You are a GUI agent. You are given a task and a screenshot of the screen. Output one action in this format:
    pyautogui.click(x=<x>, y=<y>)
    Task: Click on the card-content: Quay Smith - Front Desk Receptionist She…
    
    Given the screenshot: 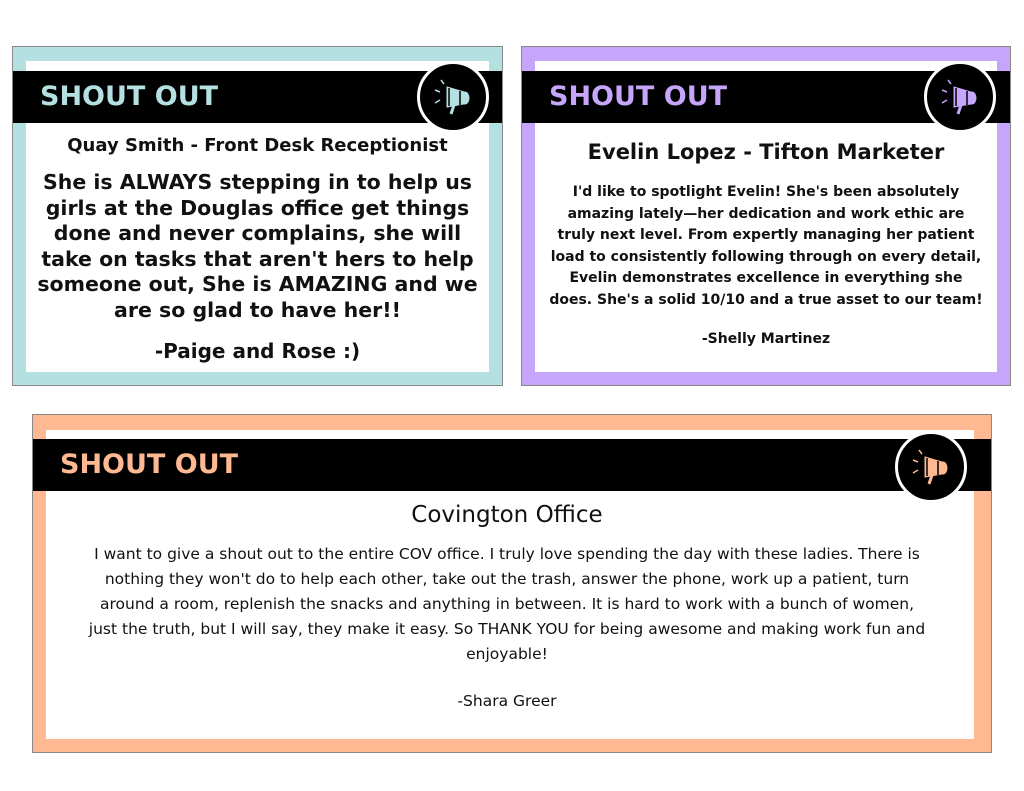 What is the action you would take?
    pyautogui.click(x=257, y=249)
    